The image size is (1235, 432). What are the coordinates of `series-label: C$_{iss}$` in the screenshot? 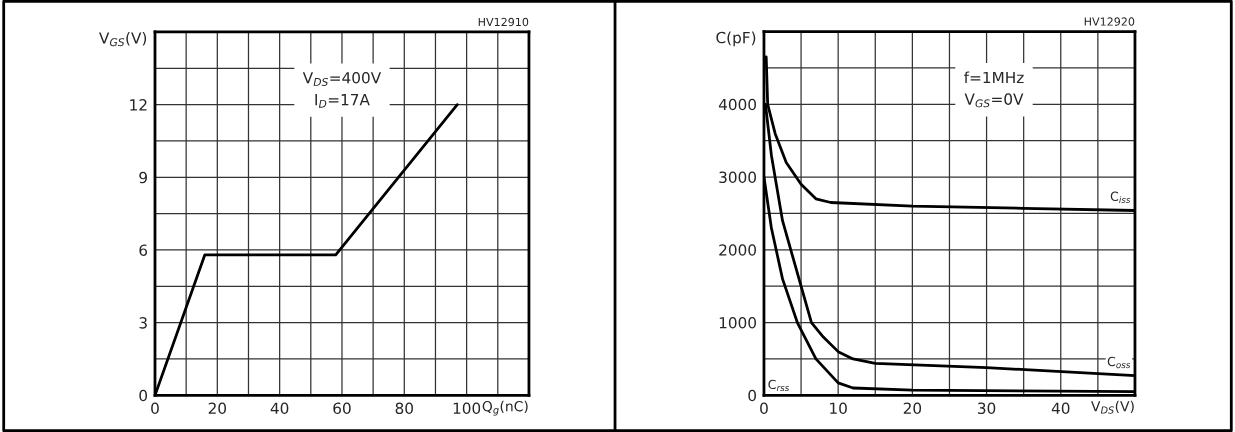 It's located at (1120, 197).